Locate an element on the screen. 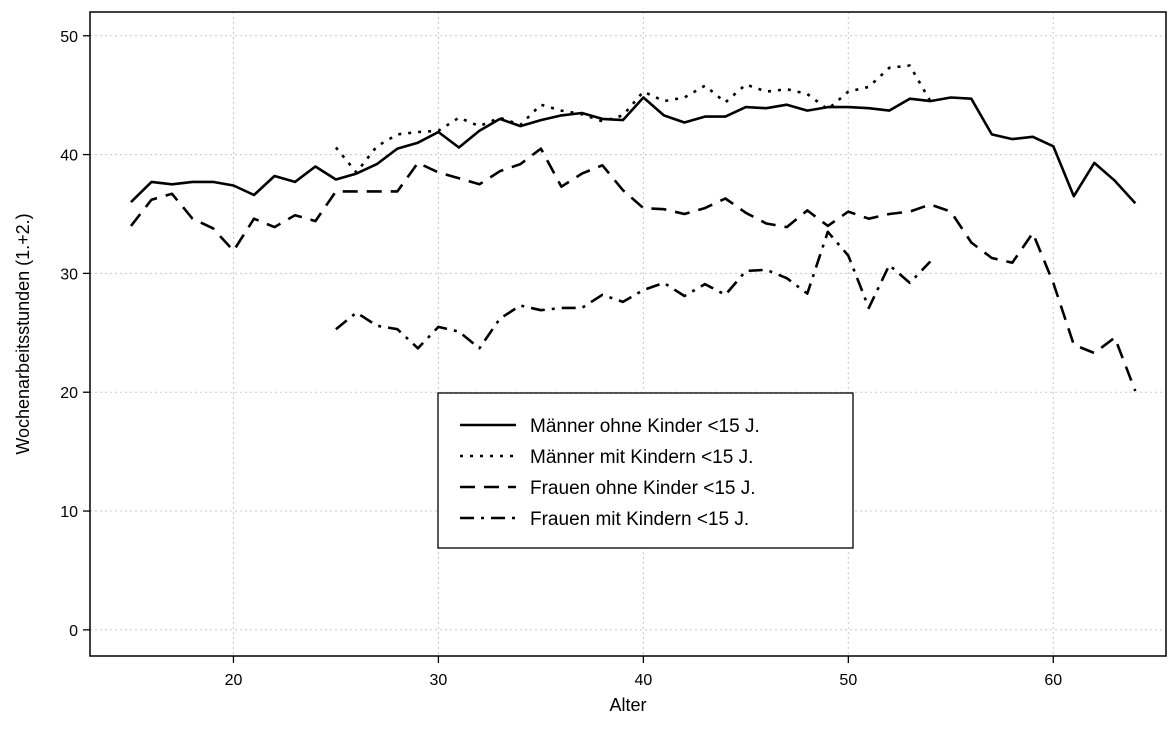  y-axis: 0 10 20 30 40 50 is located at coordinates (75, 334).